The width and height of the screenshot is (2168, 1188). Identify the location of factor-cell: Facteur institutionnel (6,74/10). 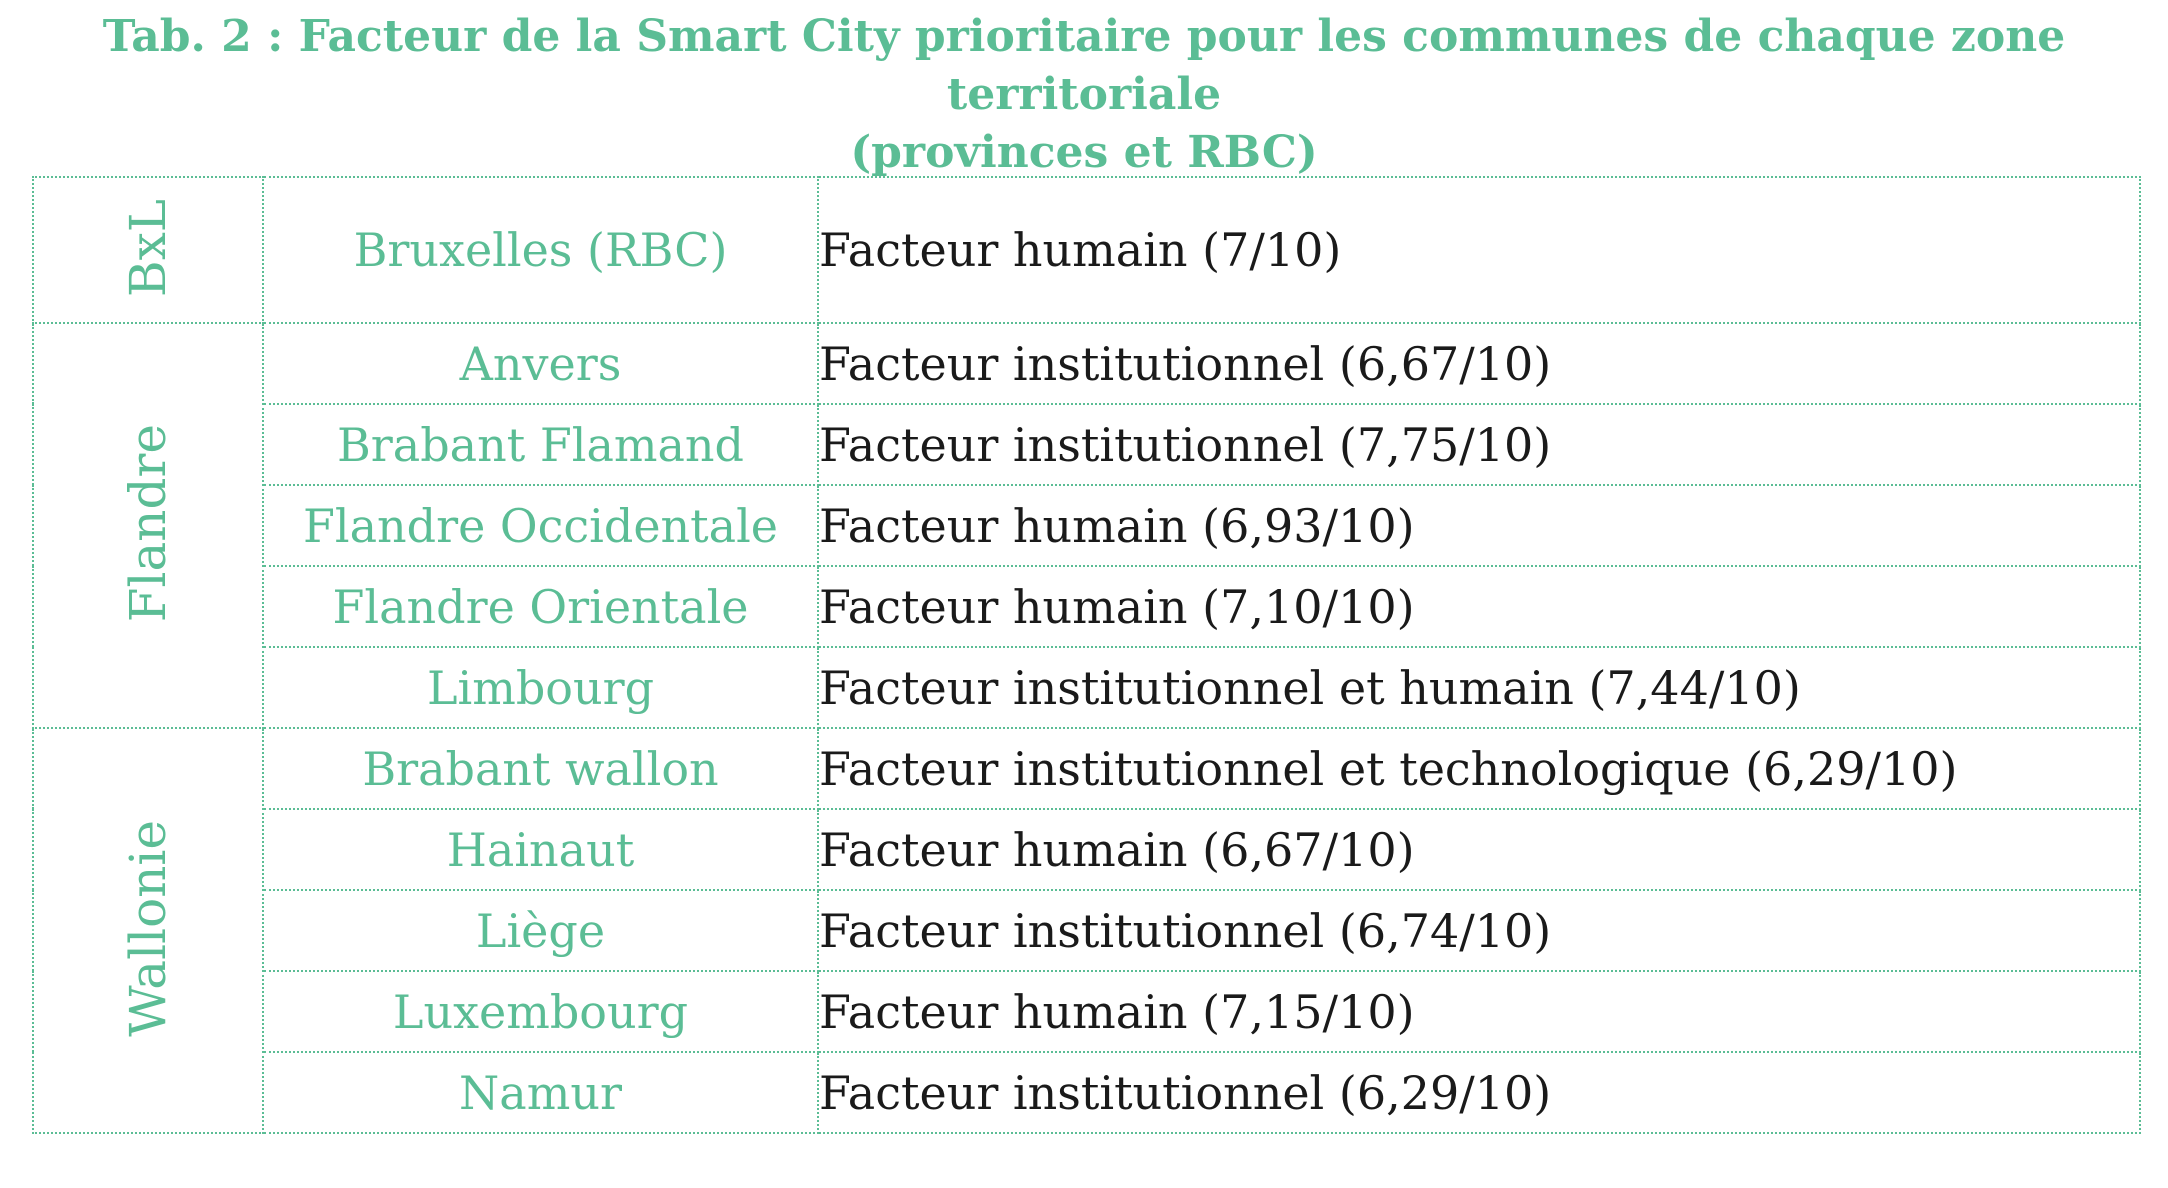
(1479, 930).